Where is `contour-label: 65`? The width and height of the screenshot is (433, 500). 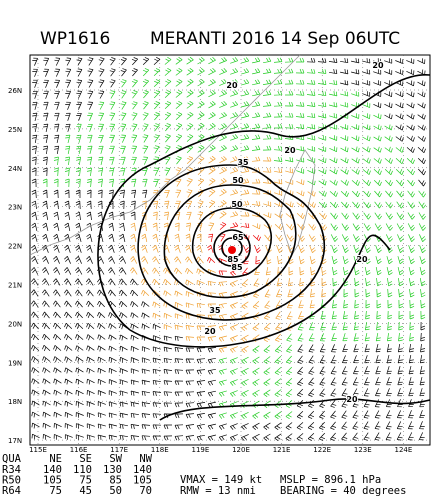
contour-label: 65 is located at coordinates (238, 237).